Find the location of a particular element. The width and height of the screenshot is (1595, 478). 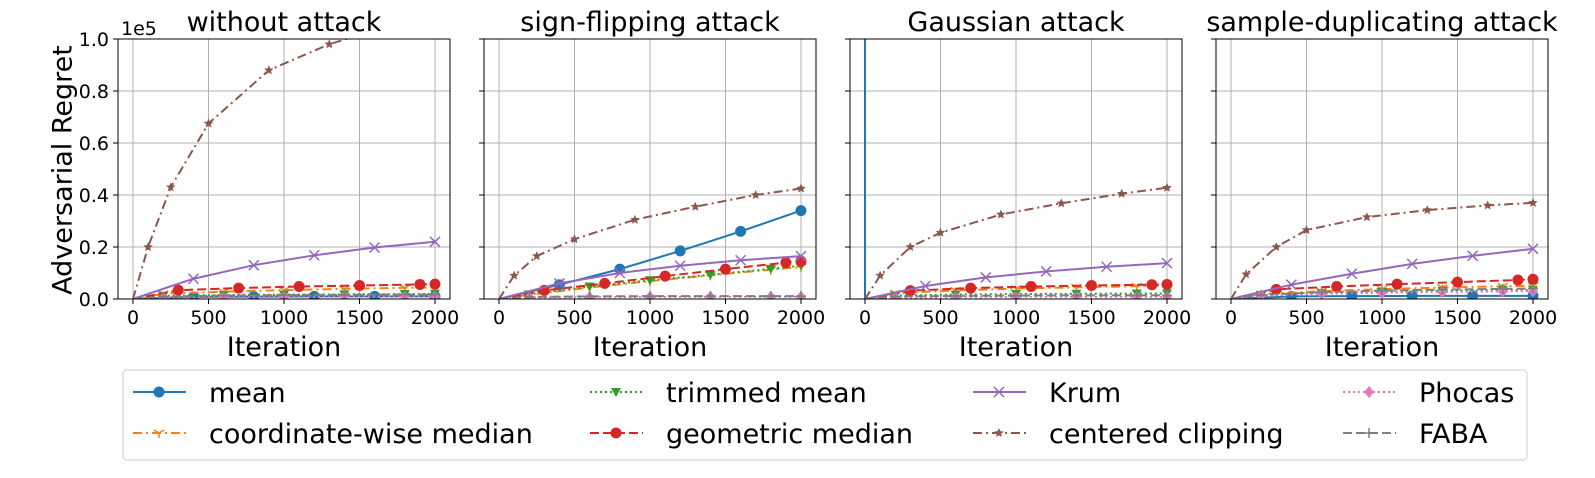

legend-item-centered-clipping: centered clipping is located at coordinates (1128, 434).